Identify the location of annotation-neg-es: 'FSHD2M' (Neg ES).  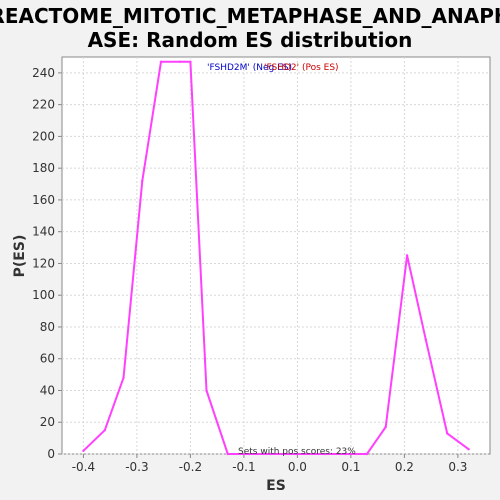
(249, 68).